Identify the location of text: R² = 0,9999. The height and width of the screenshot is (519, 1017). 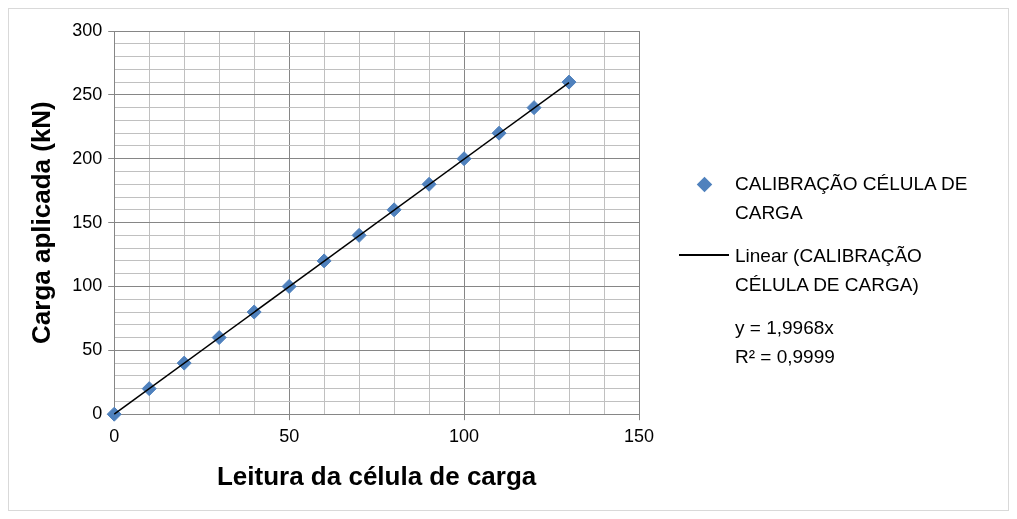
(785, 356).